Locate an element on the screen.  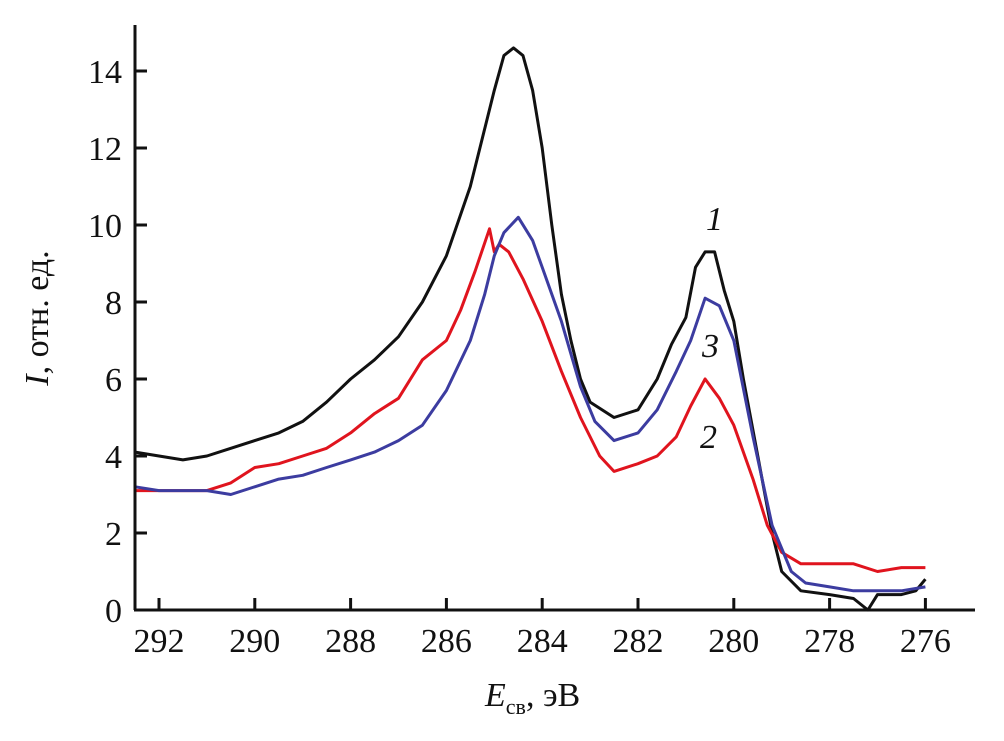
y-tick-label: 8 is located at coordinates (113, 303).